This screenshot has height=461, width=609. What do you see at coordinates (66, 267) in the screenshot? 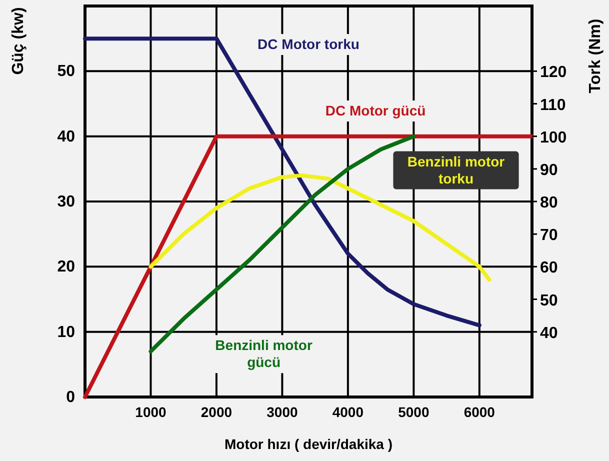
I see `y-tick-label: 20` at bounding box center [66, 267].